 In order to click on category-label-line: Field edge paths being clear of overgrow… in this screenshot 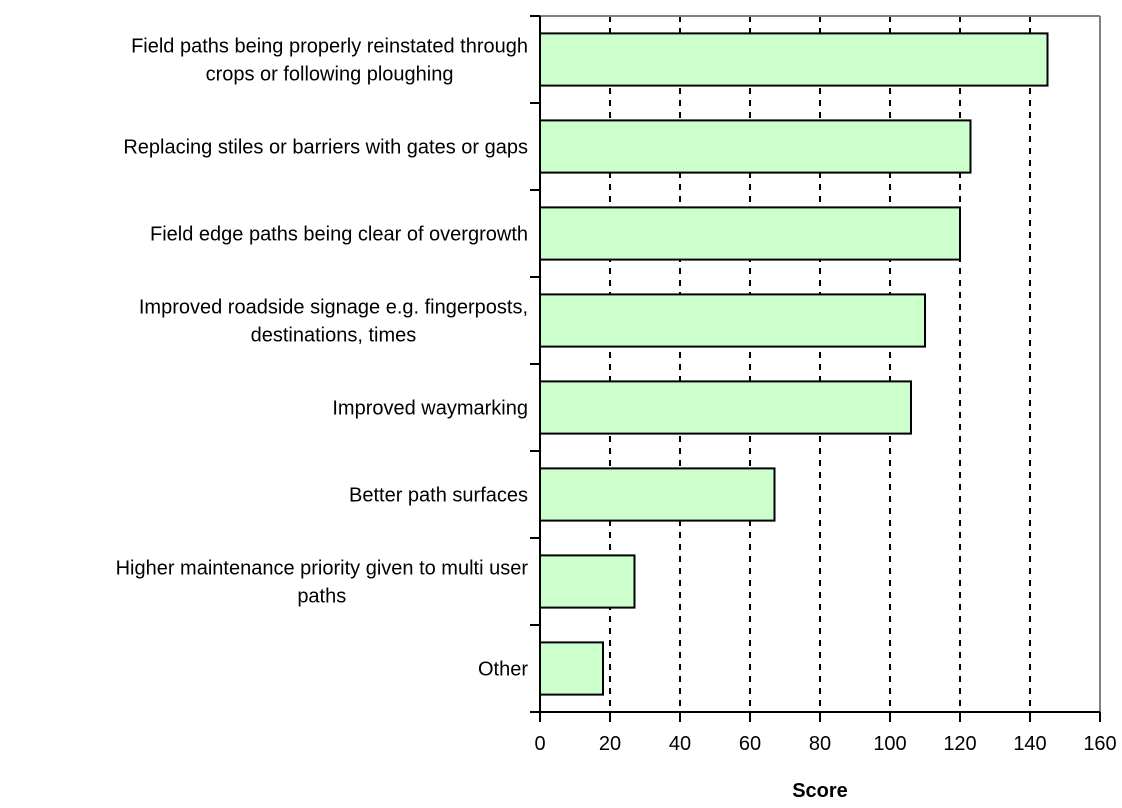, I will do `click(339, 235)`.